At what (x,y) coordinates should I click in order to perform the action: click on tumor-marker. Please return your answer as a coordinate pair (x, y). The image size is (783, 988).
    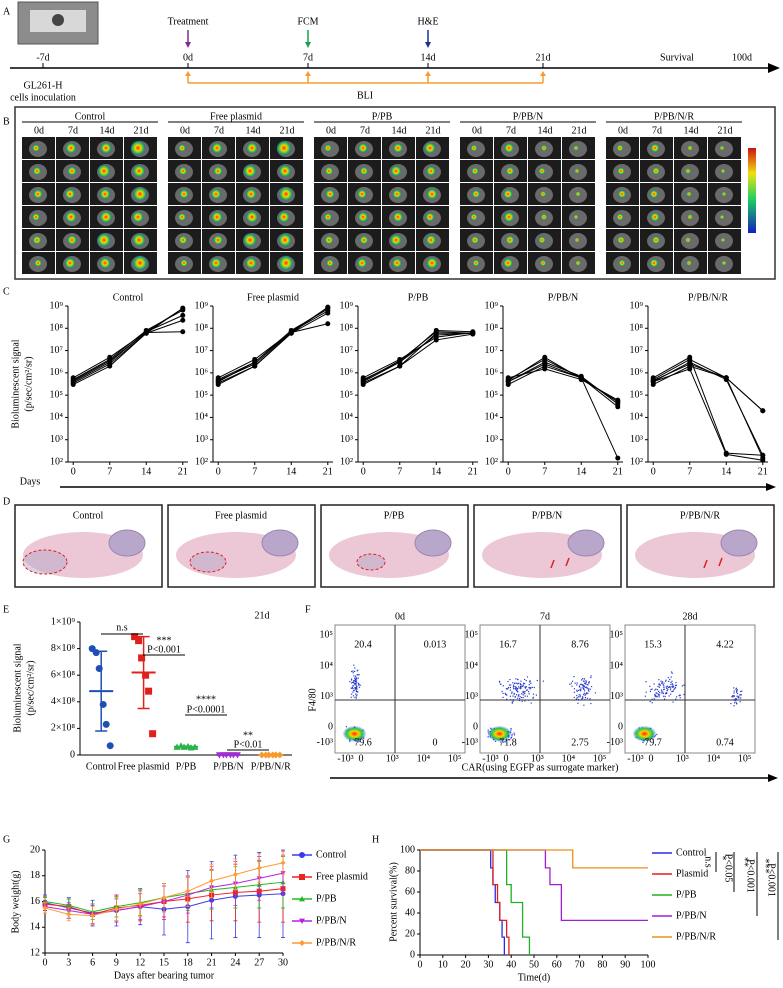
    Looking at the image, I should click on (713, 563).